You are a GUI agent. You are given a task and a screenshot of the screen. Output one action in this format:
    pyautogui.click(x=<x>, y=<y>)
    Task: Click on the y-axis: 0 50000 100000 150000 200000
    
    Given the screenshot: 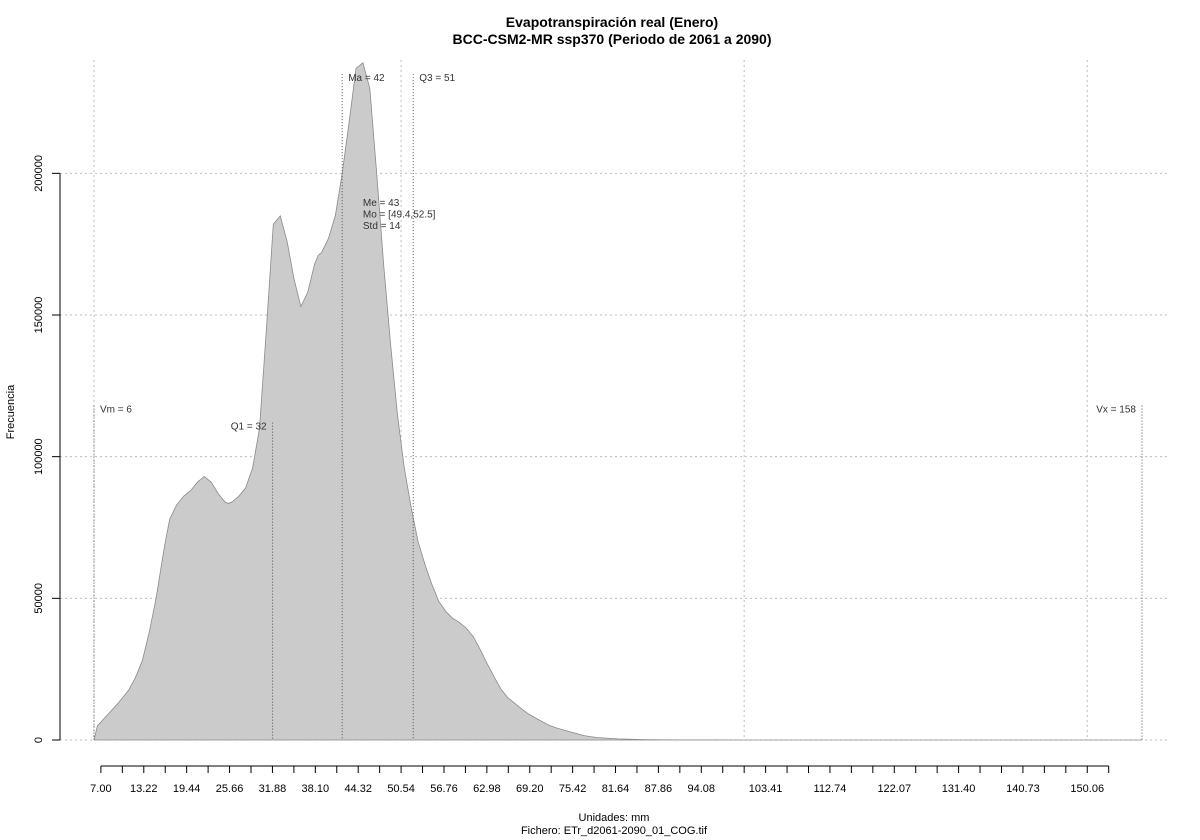 What is the action you would take?
    pyautogui.click(x=47, y=449)
    